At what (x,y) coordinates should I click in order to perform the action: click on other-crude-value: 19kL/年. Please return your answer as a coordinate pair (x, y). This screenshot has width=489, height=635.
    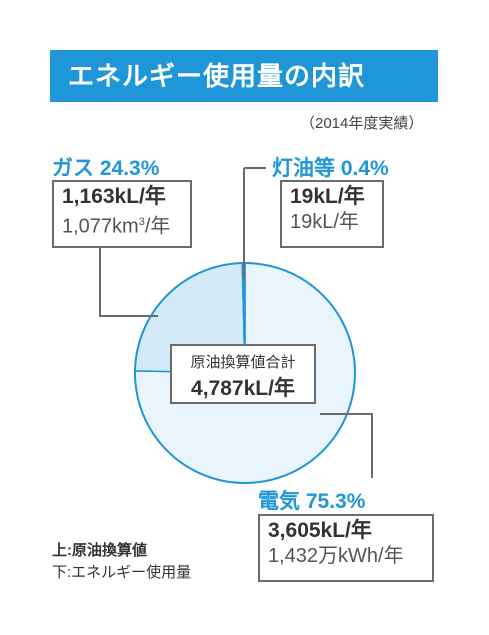
    Looking at the image, I should click on (327, 196).